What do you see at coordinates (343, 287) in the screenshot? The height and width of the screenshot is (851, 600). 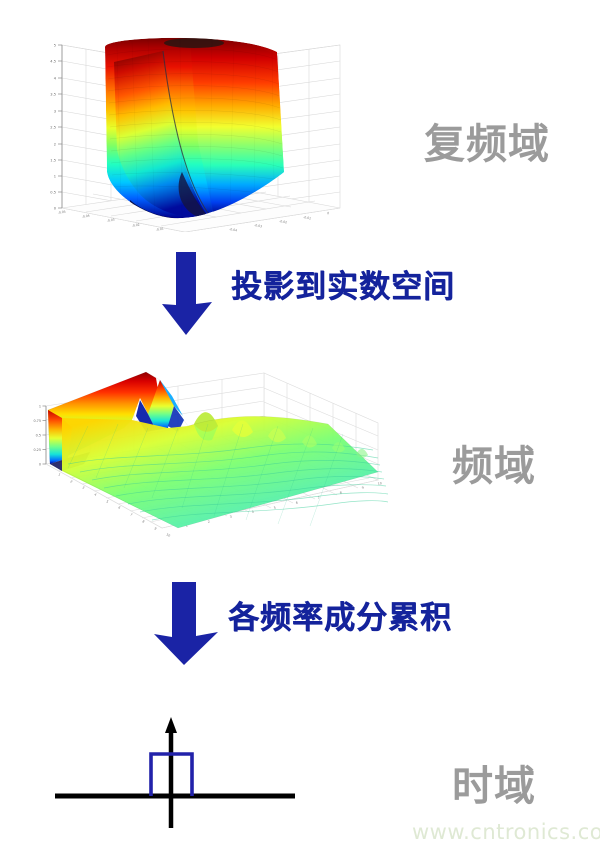 I see `step-caption-project: 投影到实数空间` at bounding box center [343, 287].